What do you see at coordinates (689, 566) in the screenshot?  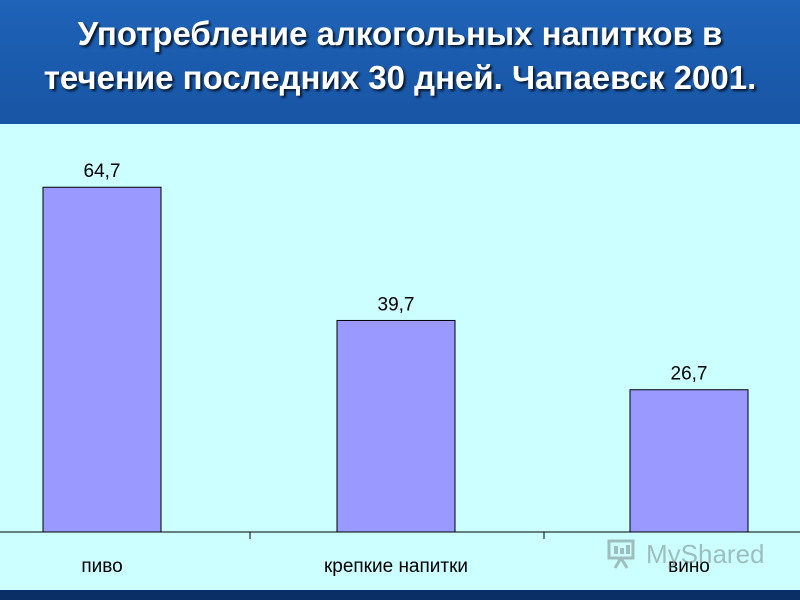 I see `category-label-3: вино` at bounding box center [689, 566].